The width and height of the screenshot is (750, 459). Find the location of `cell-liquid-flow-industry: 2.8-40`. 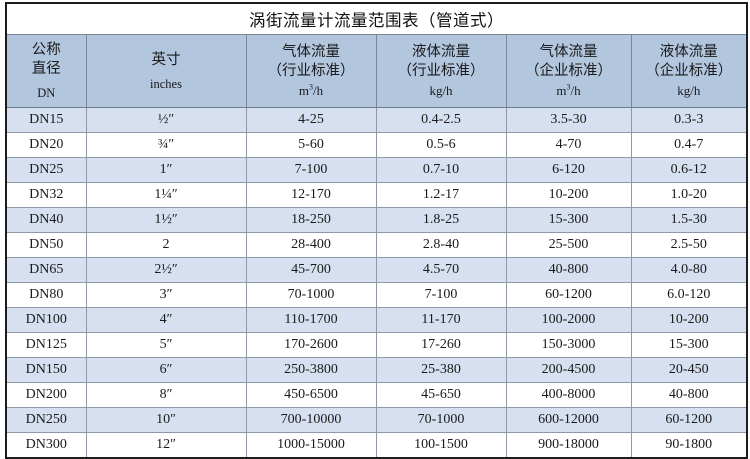

cell-liquid-flow-industry: 2.8-40 is located at coordinates (441, 245).